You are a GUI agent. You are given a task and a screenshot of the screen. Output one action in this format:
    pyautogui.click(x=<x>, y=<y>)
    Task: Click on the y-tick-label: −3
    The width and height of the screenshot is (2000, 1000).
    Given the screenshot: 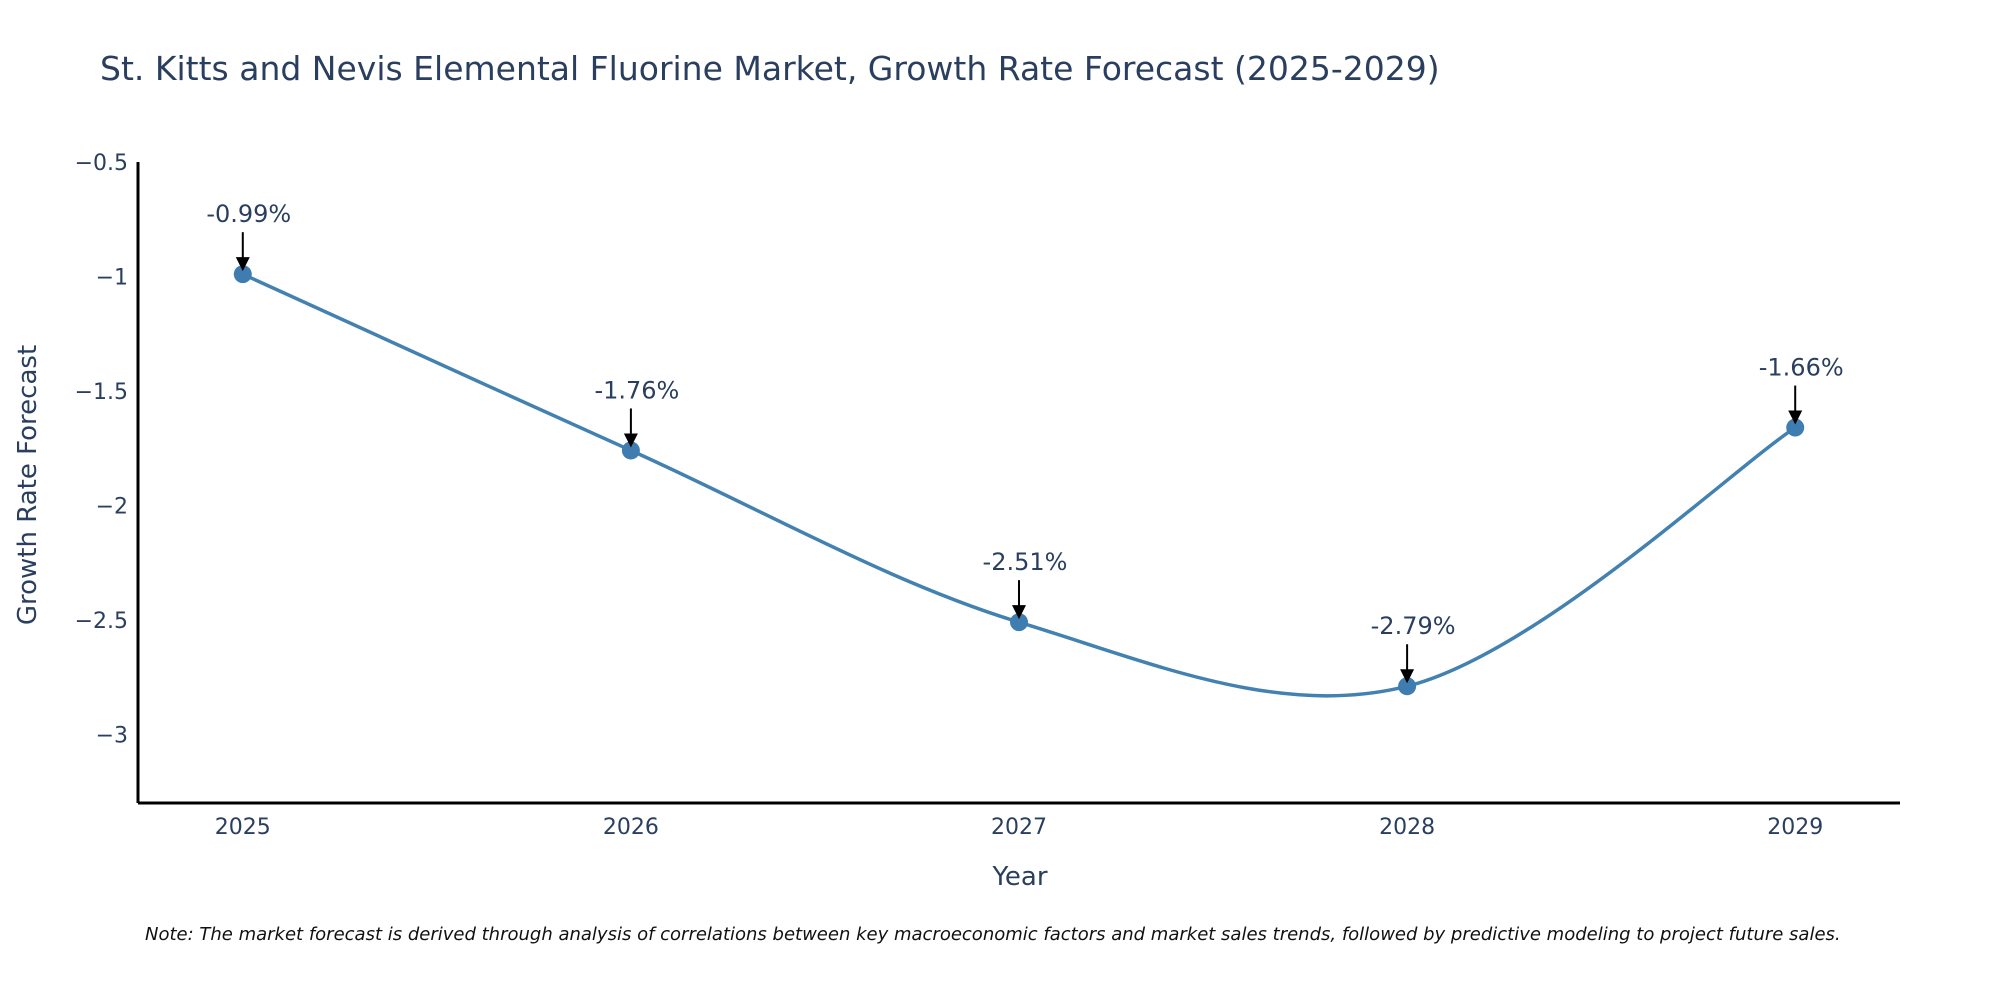 What is the action you would take?
    pyautogui.click(x=112, y=735)
    